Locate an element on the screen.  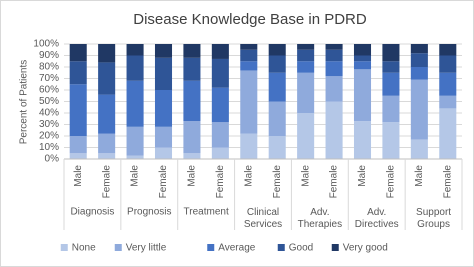
group-label: Adv. Directives is located at coordinates (377, 218).